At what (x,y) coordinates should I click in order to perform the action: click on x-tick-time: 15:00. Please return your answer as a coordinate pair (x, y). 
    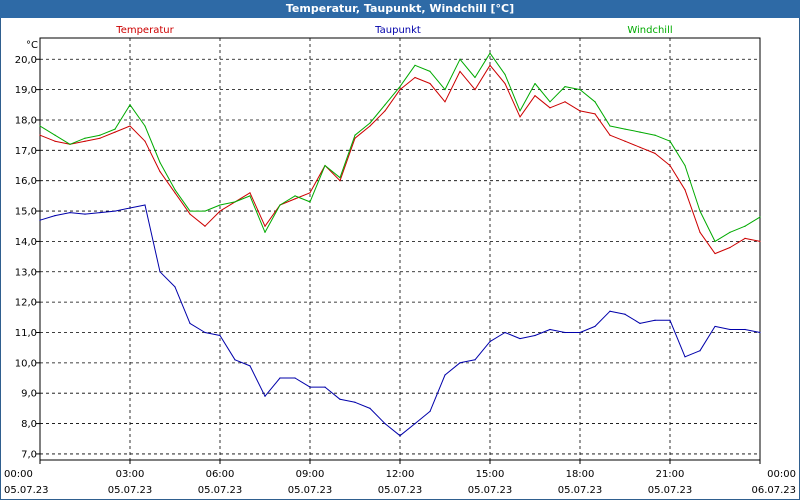
    Looking at the image, I should click on (490, 474).